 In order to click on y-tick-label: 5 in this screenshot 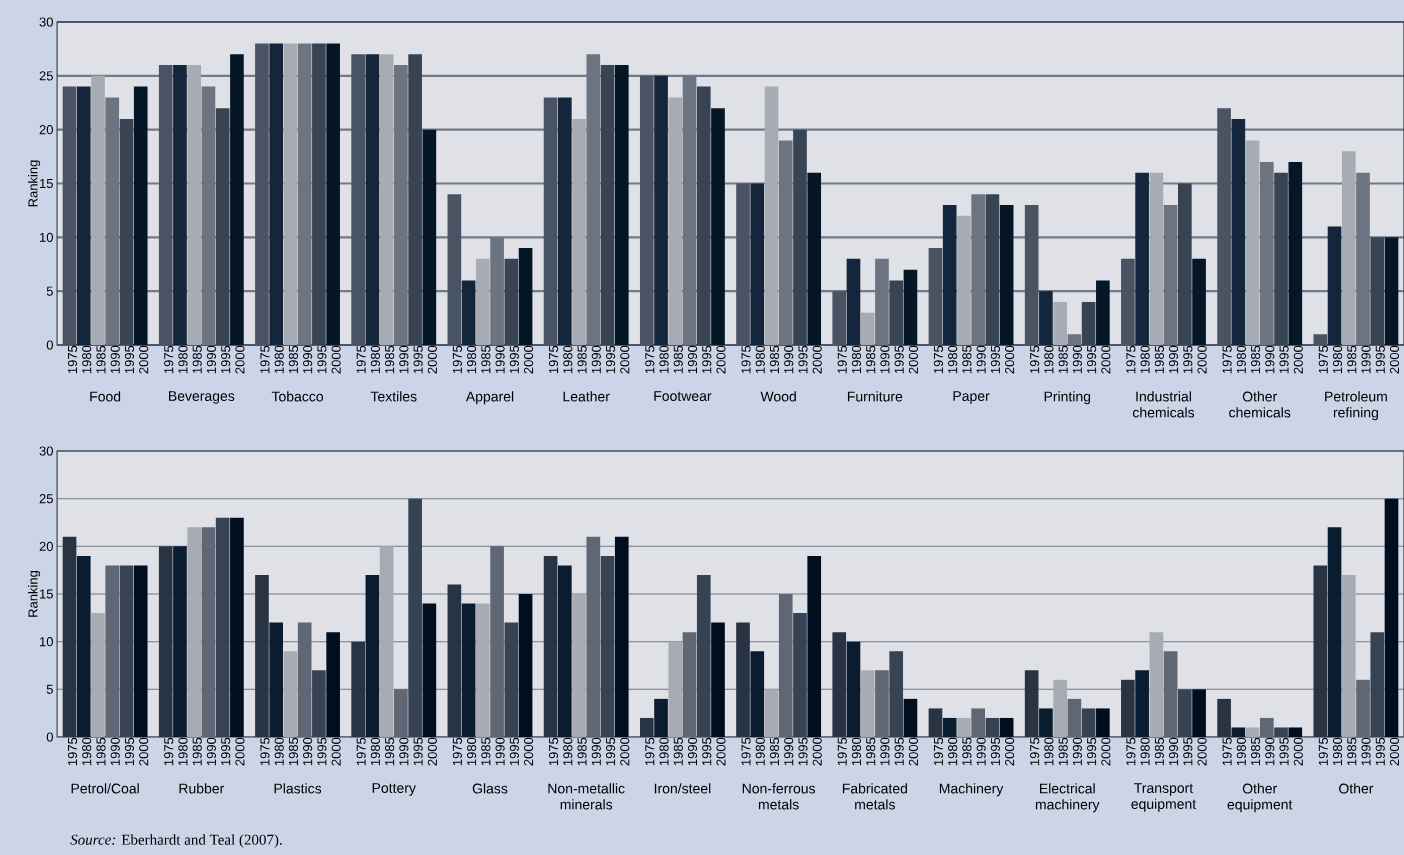, I will do `click(49, 291)`.